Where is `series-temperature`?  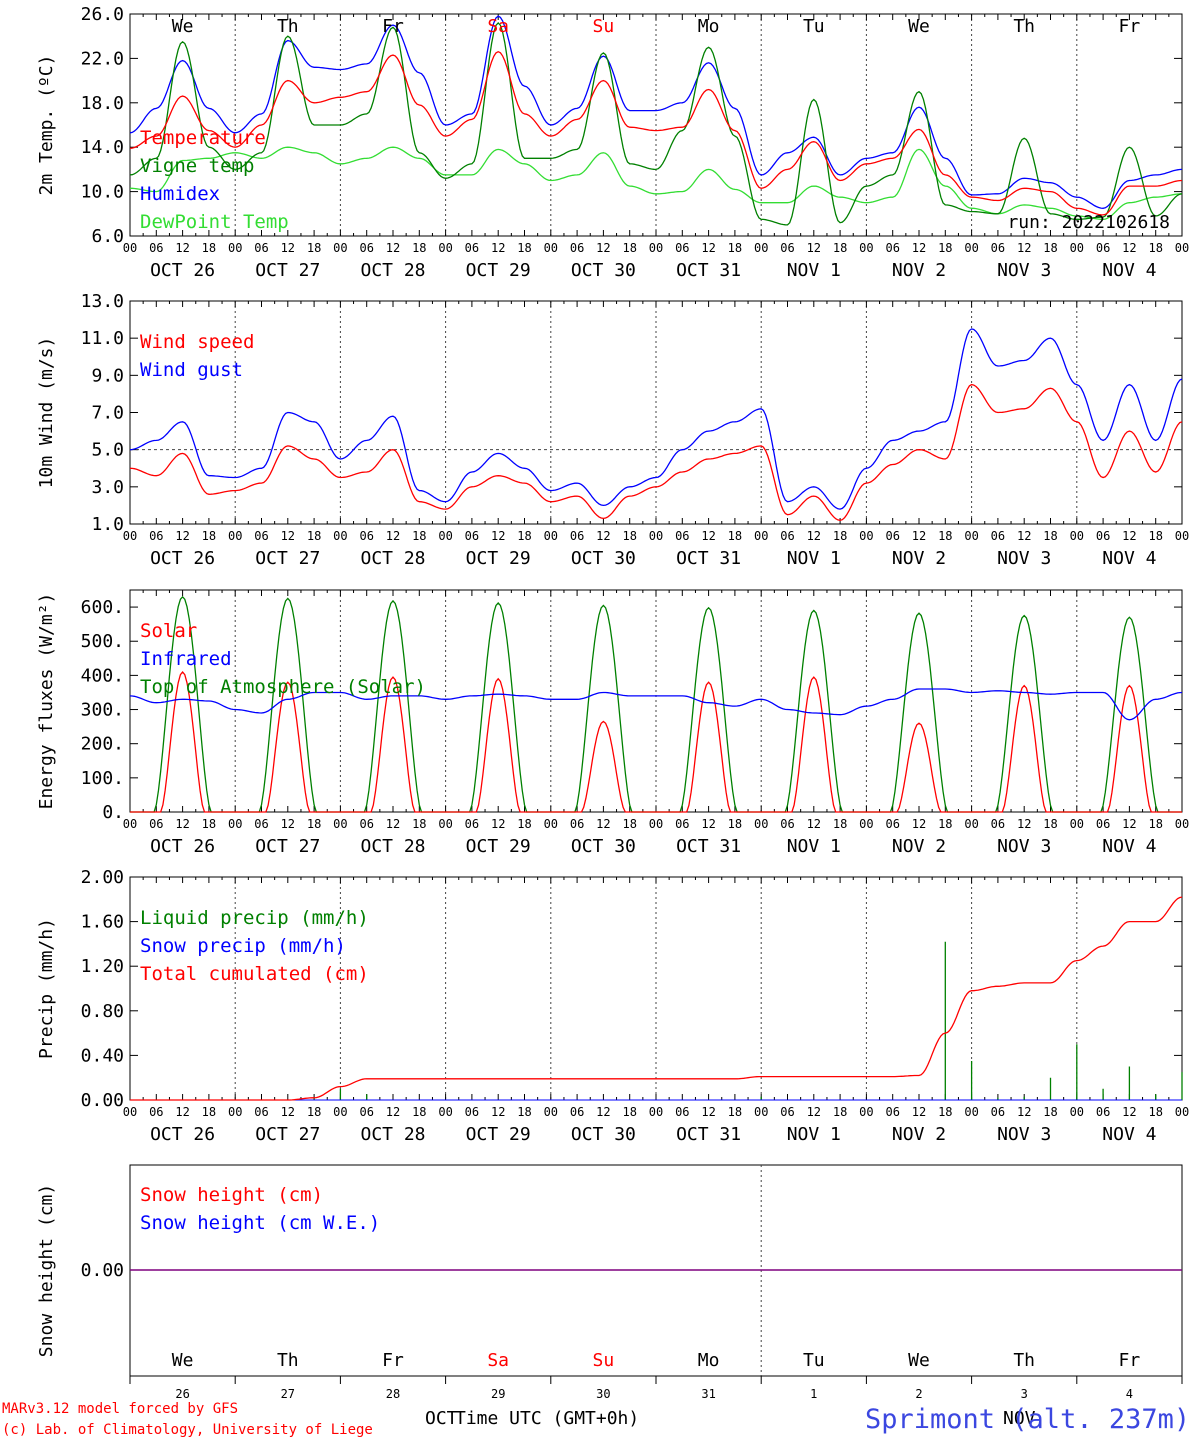 series-temperature is located at coordinates (656, 133).